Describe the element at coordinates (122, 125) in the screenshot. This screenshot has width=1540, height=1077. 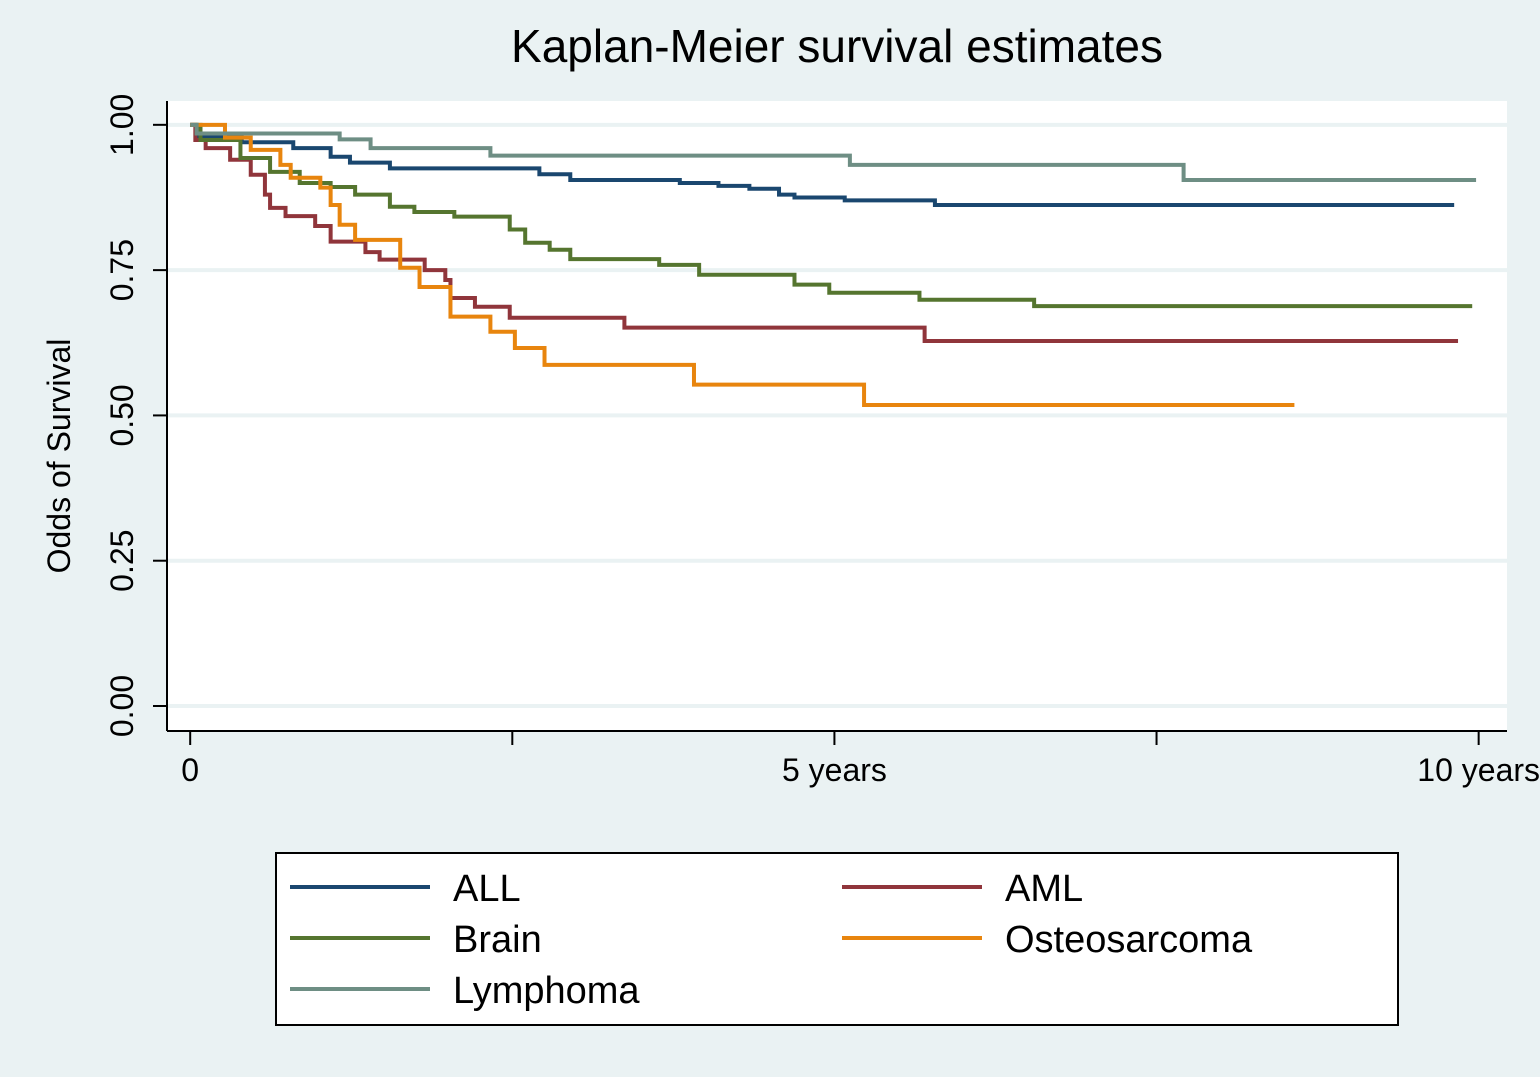
I see `y-tick-label: 1.00` at that location.